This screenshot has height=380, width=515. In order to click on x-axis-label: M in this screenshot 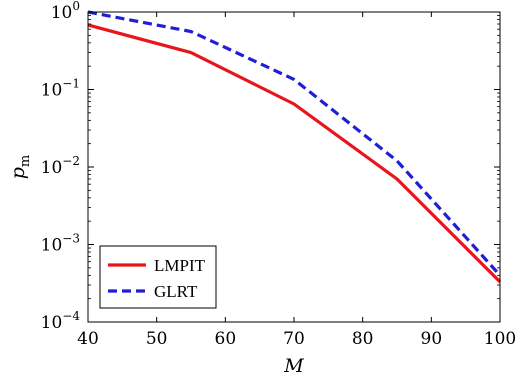, I will do `click(293, 366)`.